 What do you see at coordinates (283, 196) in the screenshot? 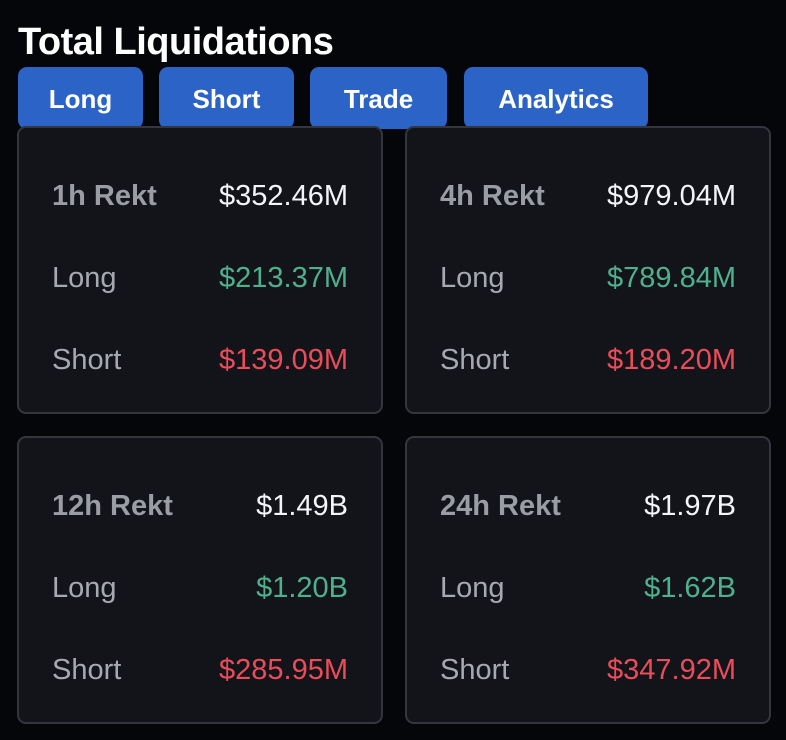
I see `total-value: $352.46M` at bounding box center [283, 196].